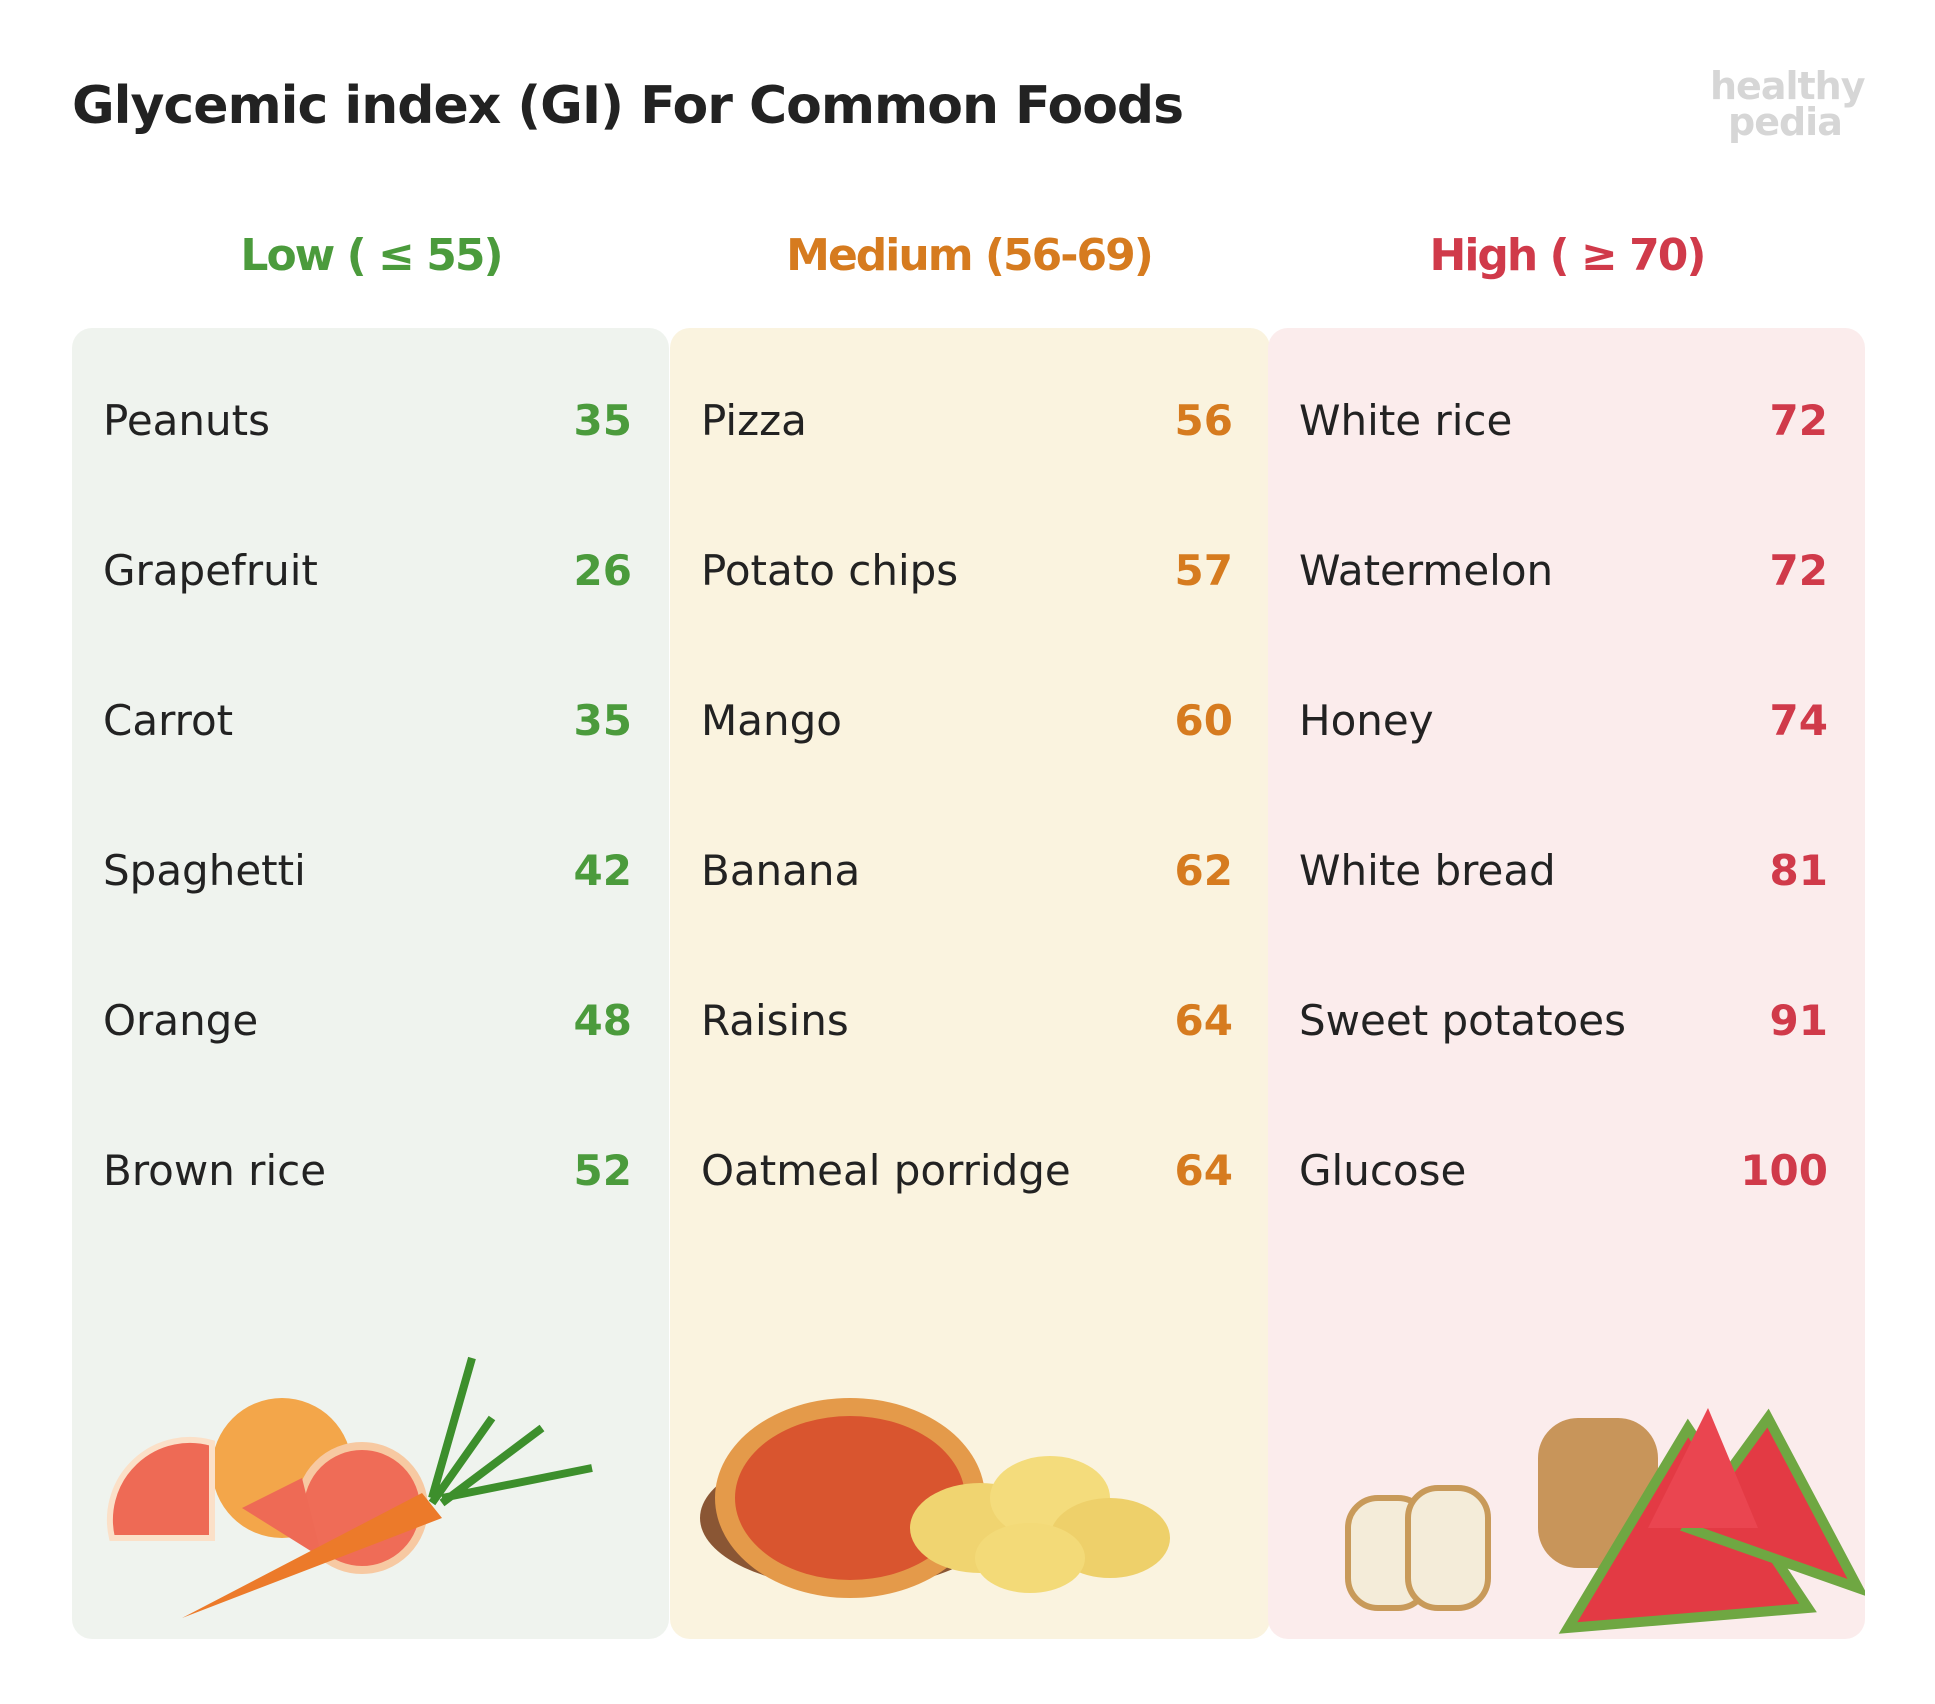 The width and height of the screenshot is (1935, 1704). What do you see at coordinates (602, 1020) in the screenshot?
I see `gi-value: 48` at bounding box center [602, 1020].